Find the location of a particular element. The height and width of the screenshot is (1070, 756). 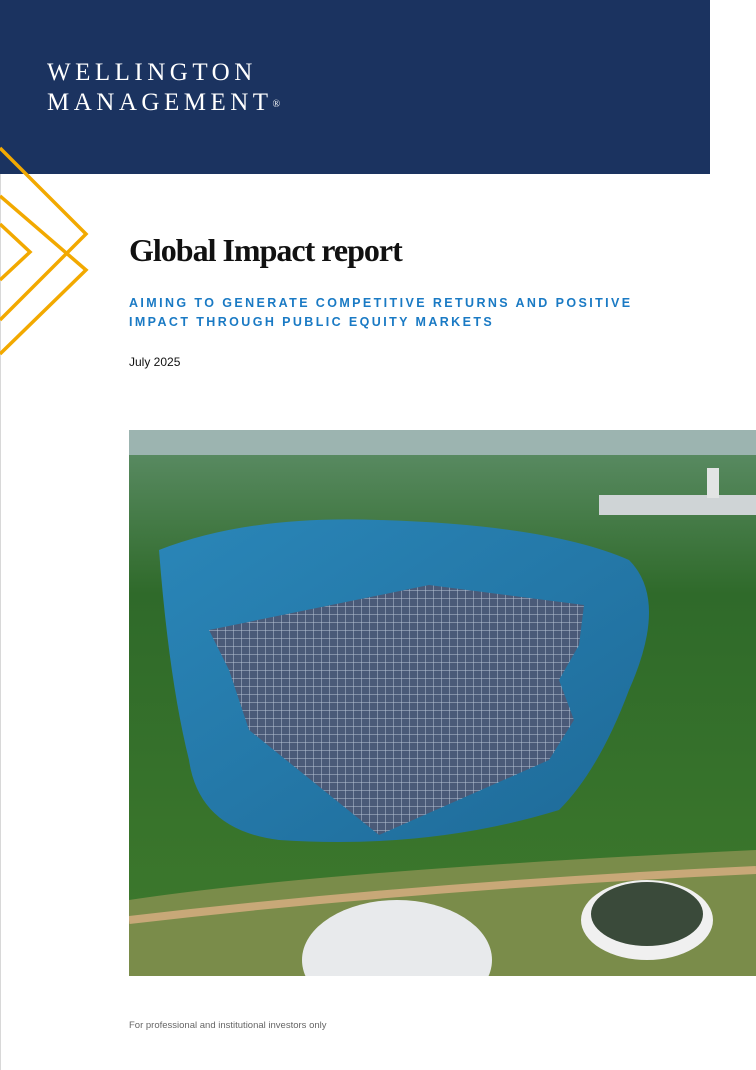

report-date: July 2025 is located at coordinates (155, 362).